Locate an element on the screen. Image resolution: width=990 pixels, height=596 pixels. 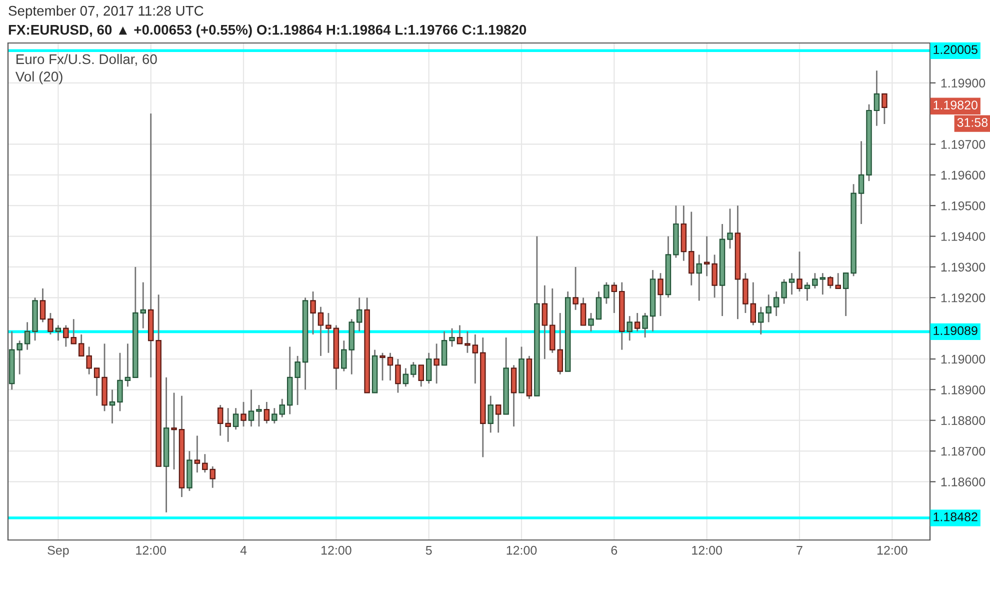
y-tick-label: 1.19500 is located at coordinates (963, 205).